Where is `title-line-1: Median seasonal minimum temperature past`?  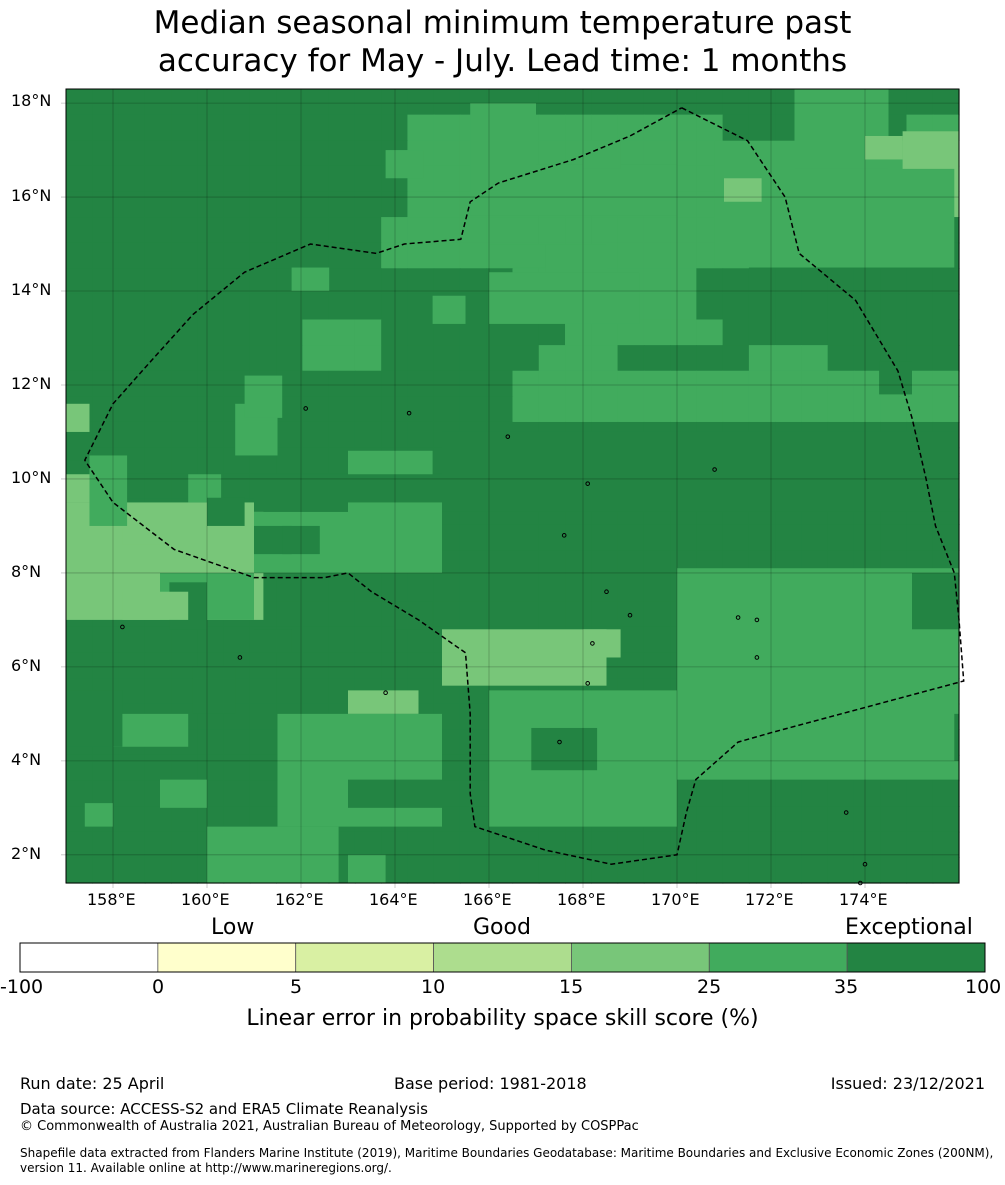 title-line-1: Median seasonal minimum temperature past is located at coordinates (502, 23).